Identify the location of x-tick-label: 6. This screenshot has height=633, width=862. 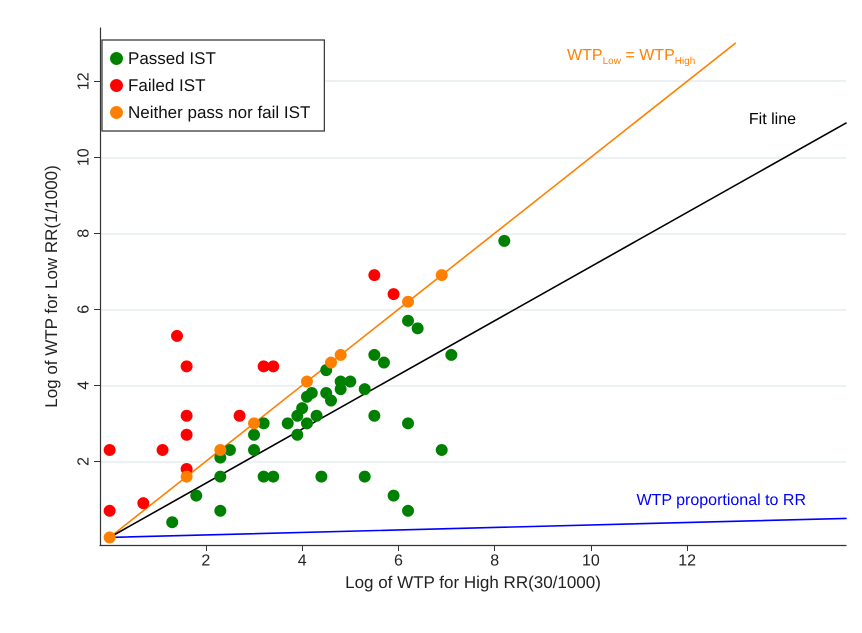
(398, 561).